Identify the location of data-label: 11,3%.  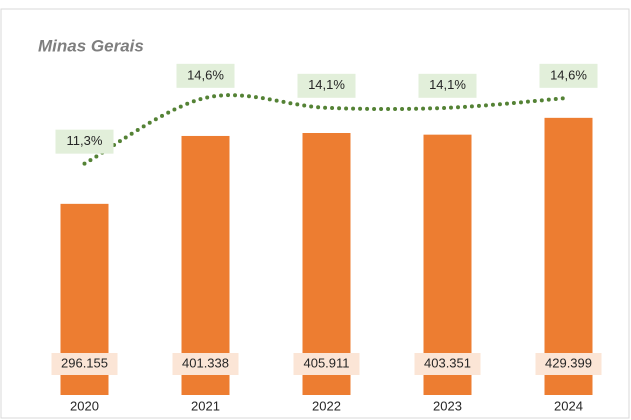
(85, 140).